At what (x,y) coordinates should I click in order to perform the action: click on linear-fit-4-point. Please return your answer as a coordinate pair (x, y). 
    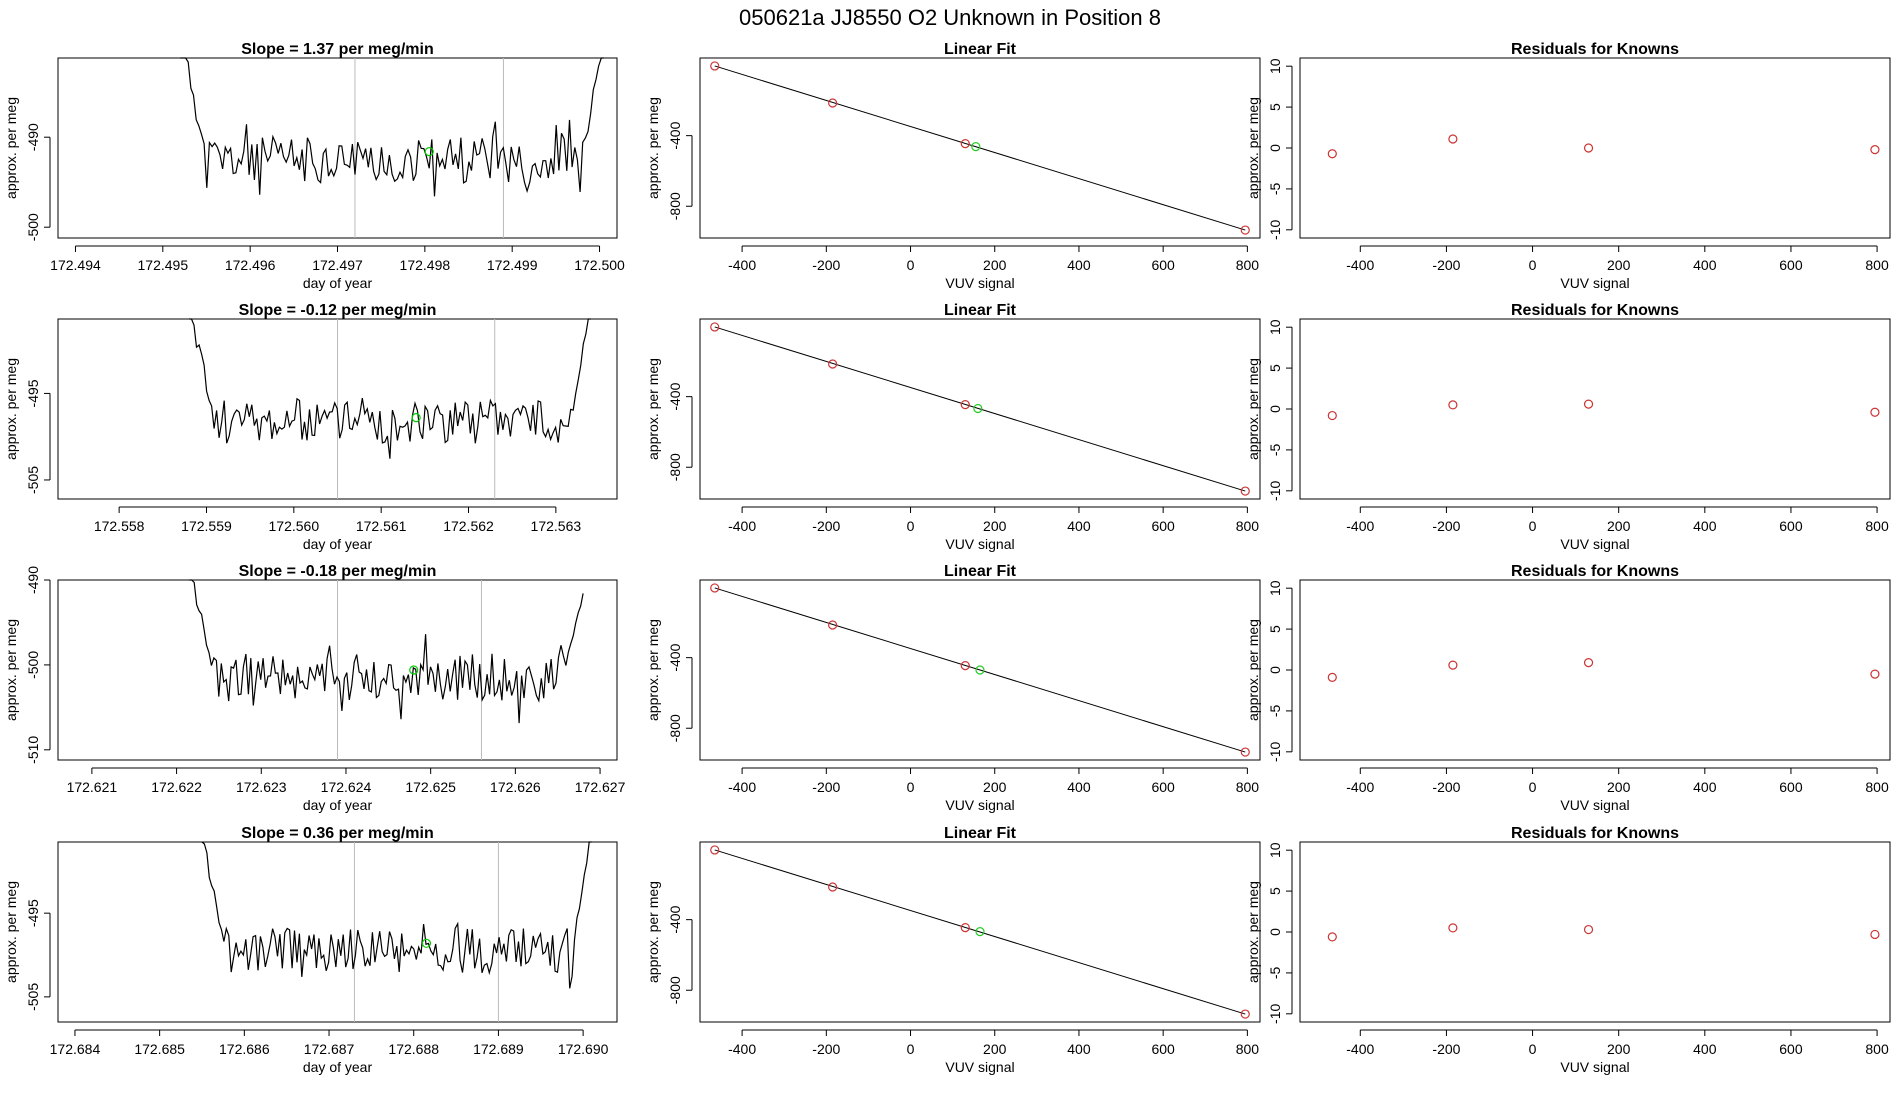
    Looking at the image, I should click on (980, 932).